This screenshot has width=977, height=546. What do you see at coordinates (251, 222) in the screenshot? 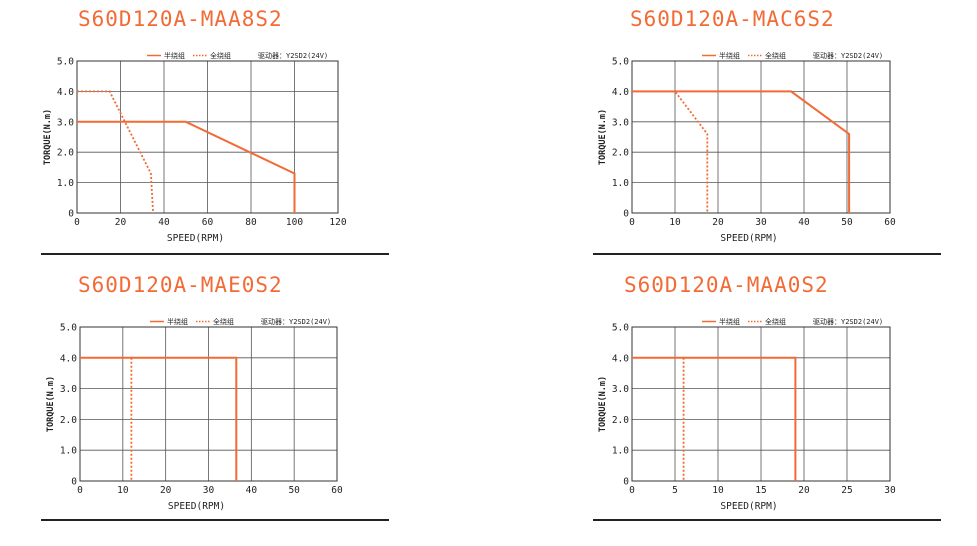
I see `x-tick-label: 80` at bounding box center [251, 222].